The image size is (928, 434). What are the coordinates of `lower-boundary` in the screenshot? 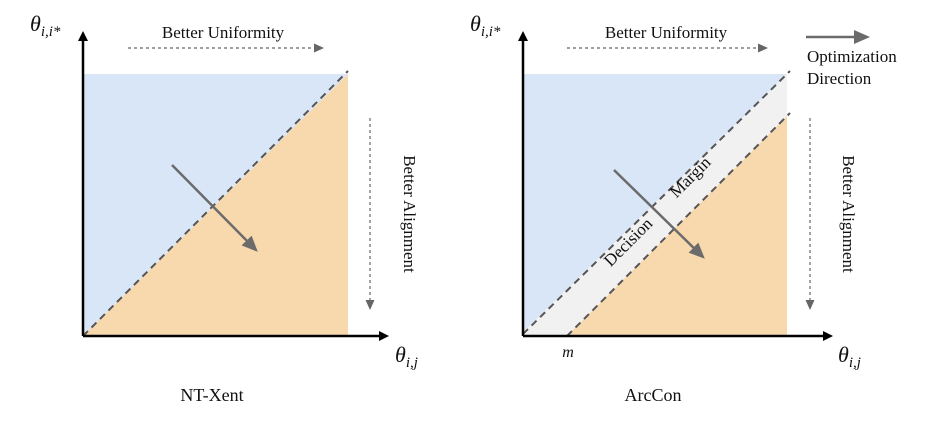 It's located at (678, 224).